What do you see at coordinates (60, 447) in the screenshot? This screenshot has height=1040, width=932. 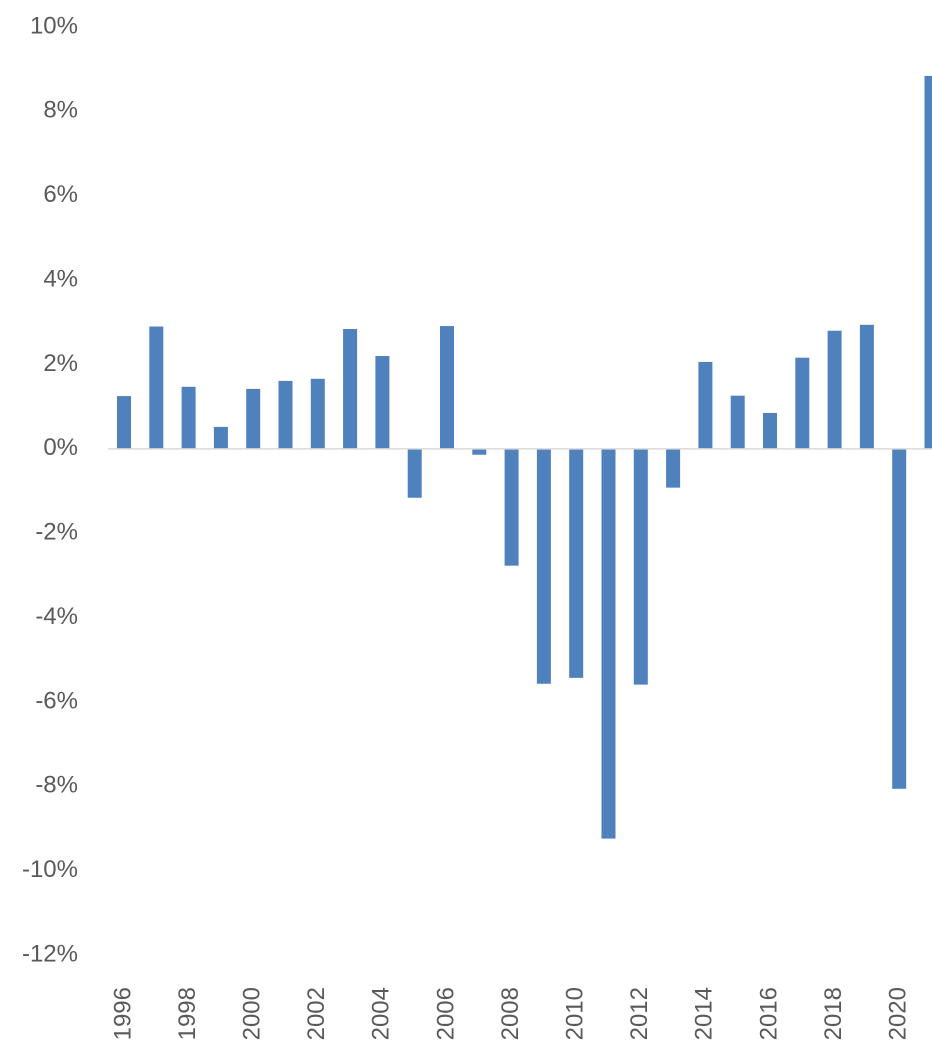 I see `y-tick-label: 0%` at bounding box center [60, 447].